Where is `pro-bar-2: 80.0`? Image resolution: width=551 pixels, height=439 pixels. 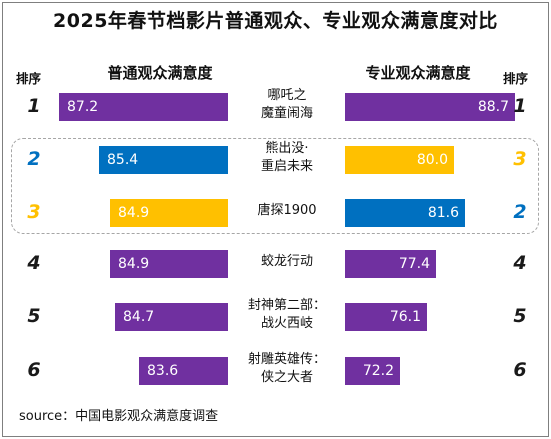
pro-bar-2: 80.0 is located at coordinates (399, 160).